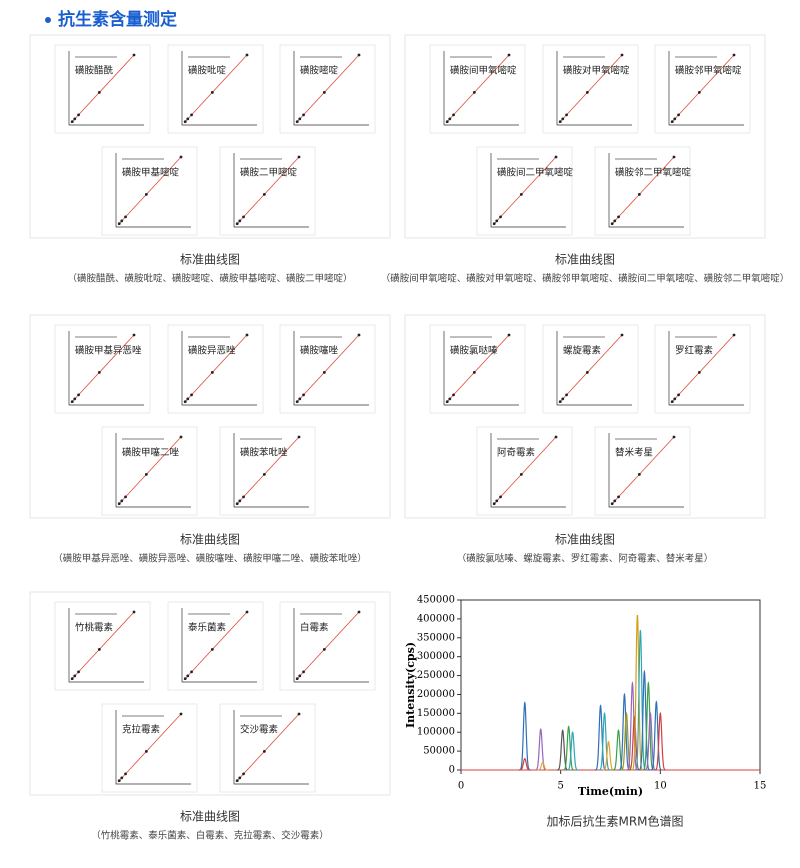 The height and width of the screenshot is (868, 800). What do you see at coordinates (436, 618) in the screenshot?
I see `y-tick-label: 400000` at bounding box center [436, 618].